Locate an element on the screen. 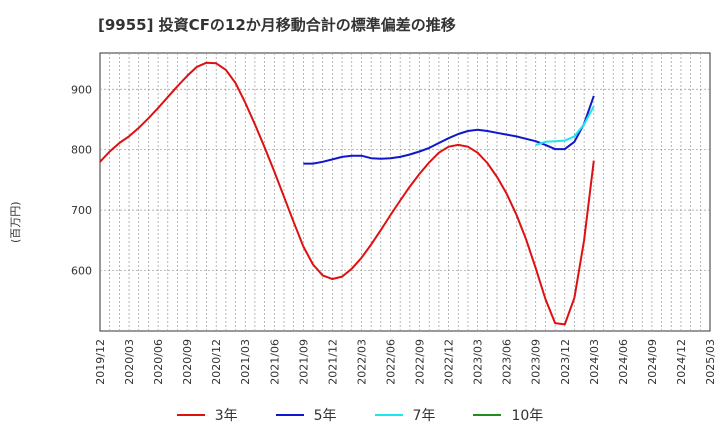 Image resolution: width=720 pixels, height=440 pixels. y-tick-label: 700 is located at coordinates (81, 210).